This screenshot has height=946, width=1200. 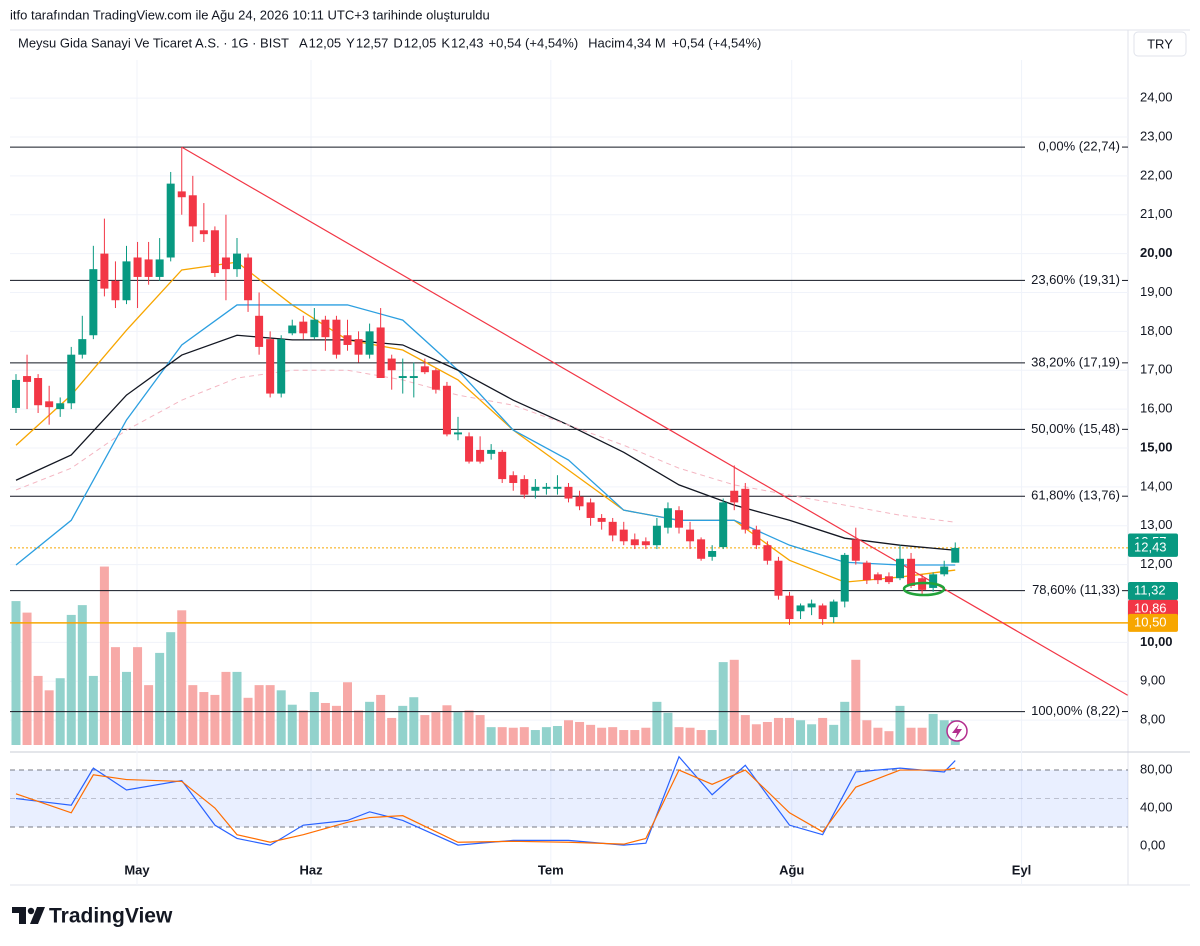 What do you see at coordinates (1152, 719) in the screenshot?
I see `y-tick-label: 8,00` at bounding box center [1152, 719].